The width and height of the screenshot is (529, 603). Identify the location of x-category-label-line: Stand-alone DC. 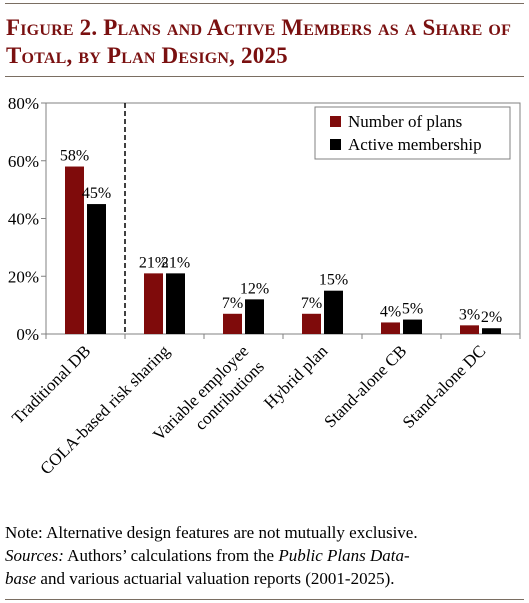
(444, 386).